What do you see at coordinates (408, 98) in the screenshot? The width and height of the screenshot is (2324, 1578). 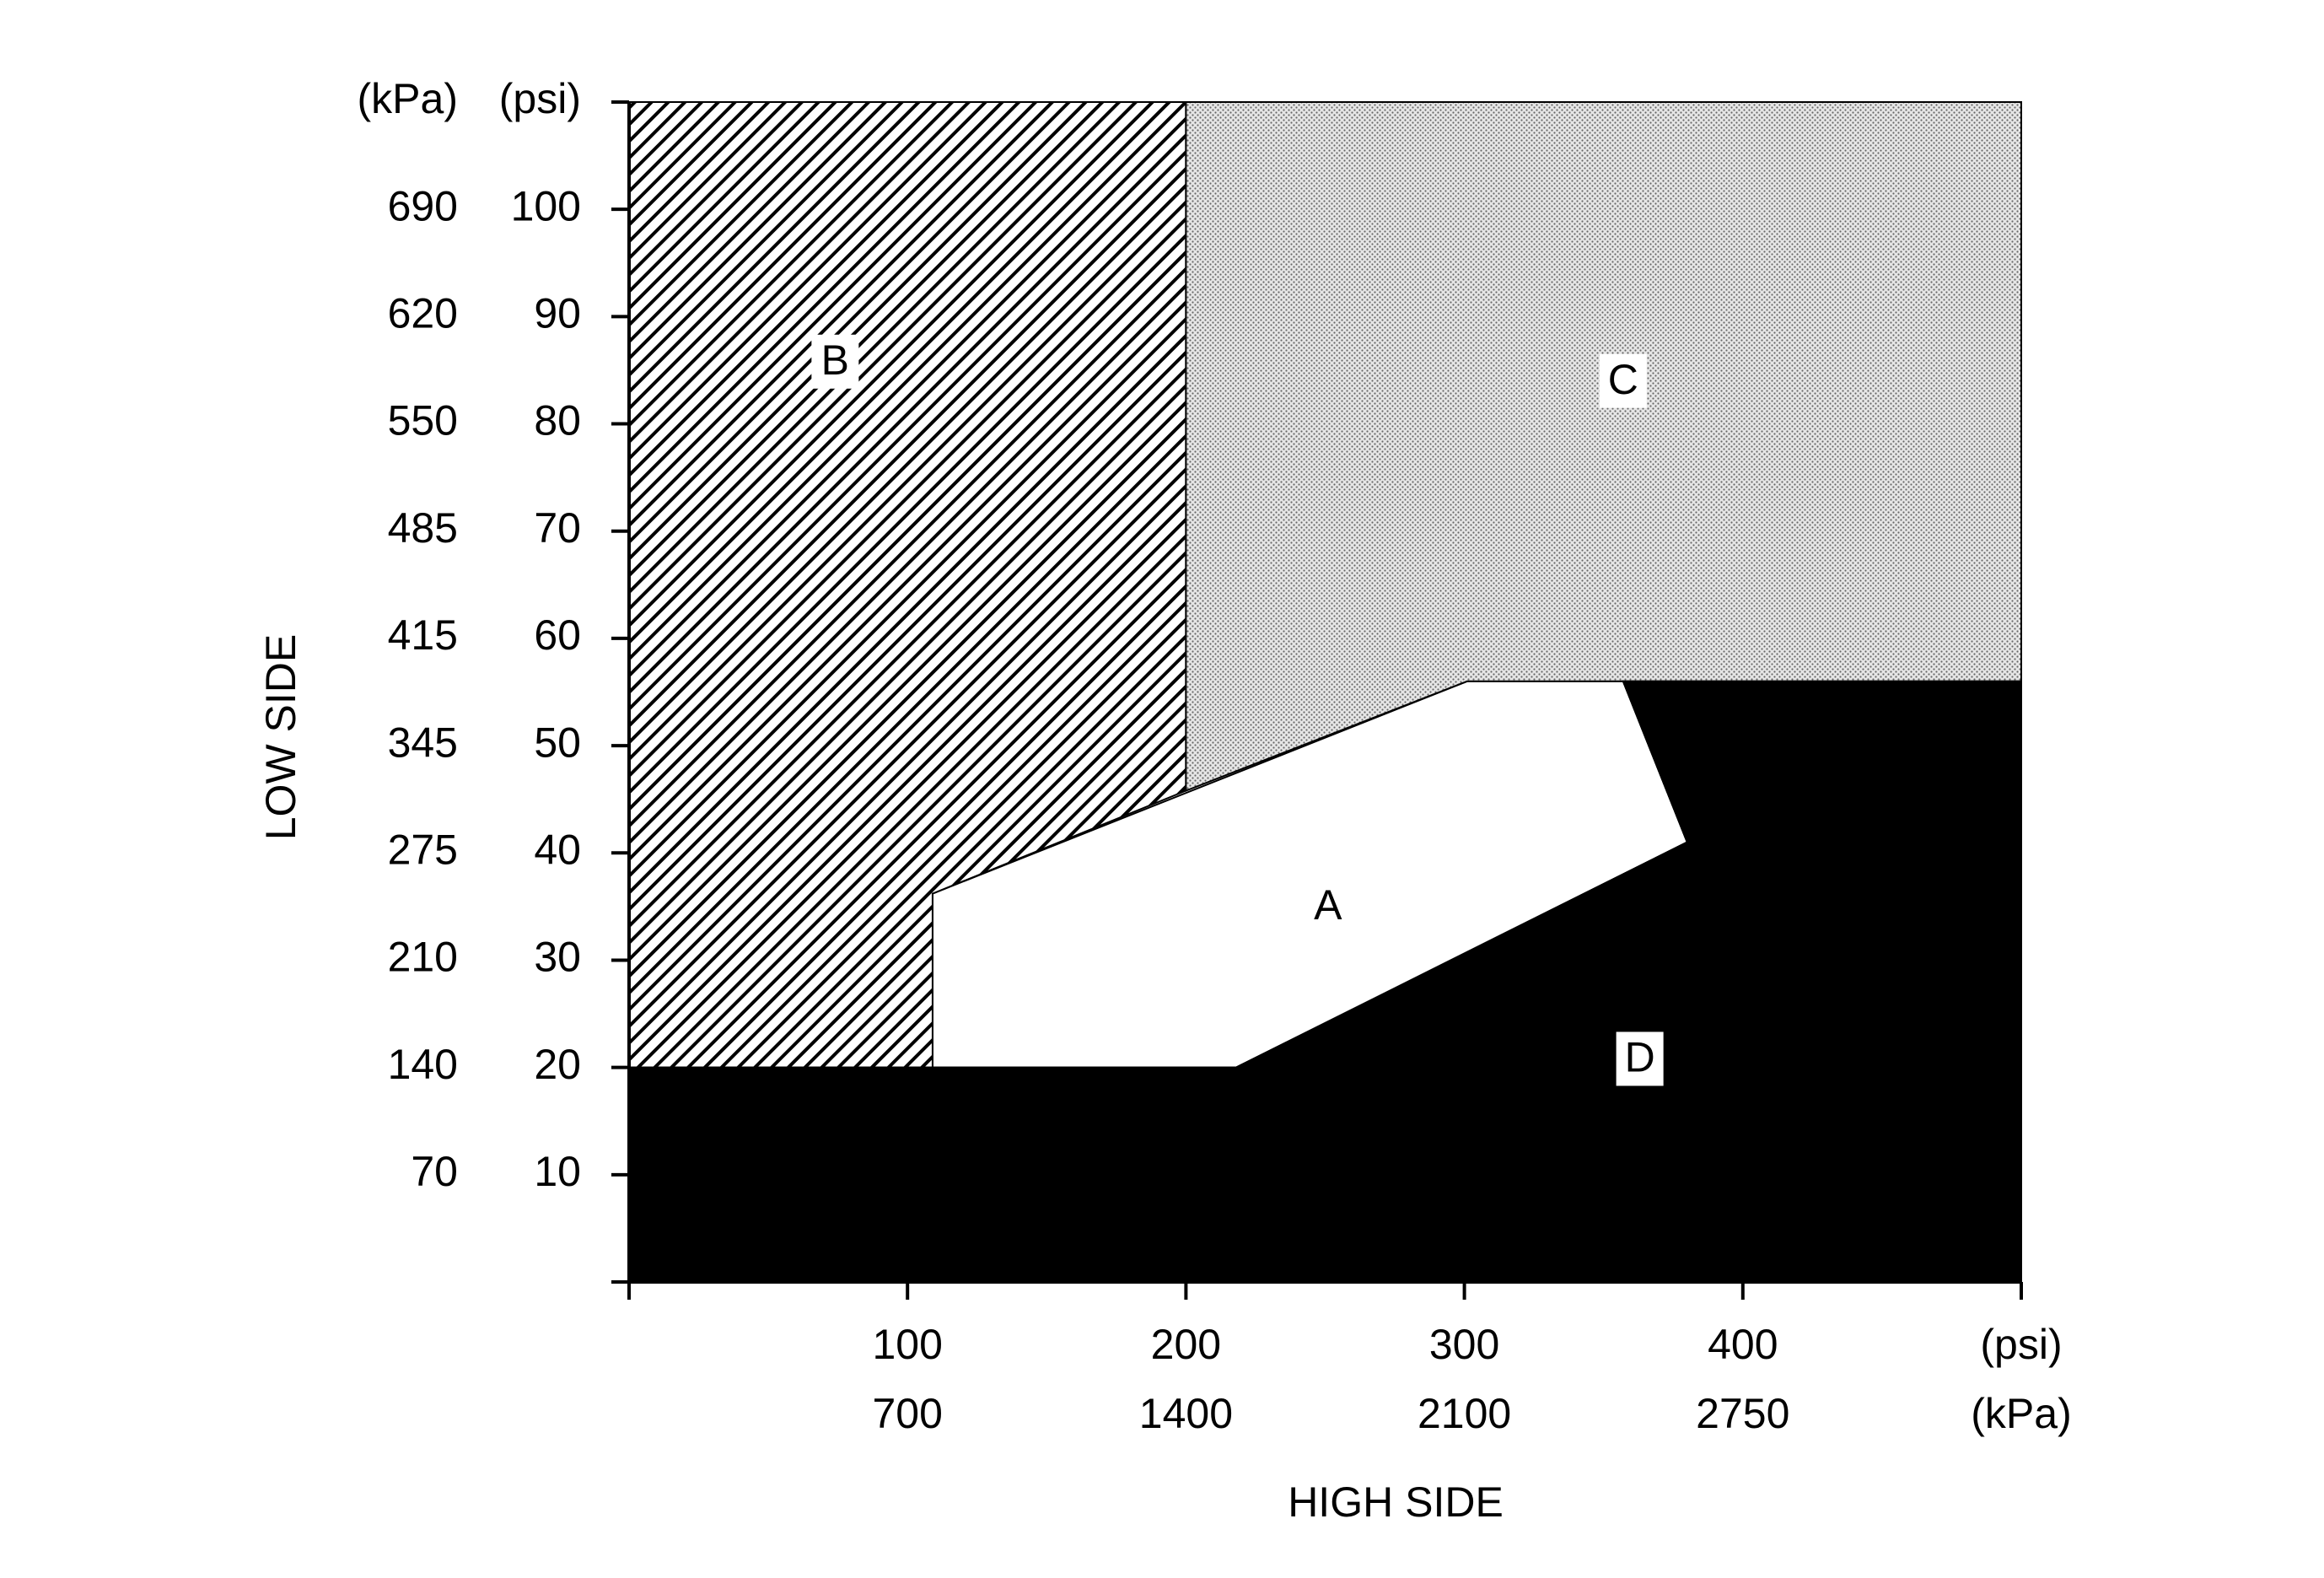 I see `y-tick-label-kpa: (kPa)` at bounding box center [408, 98].